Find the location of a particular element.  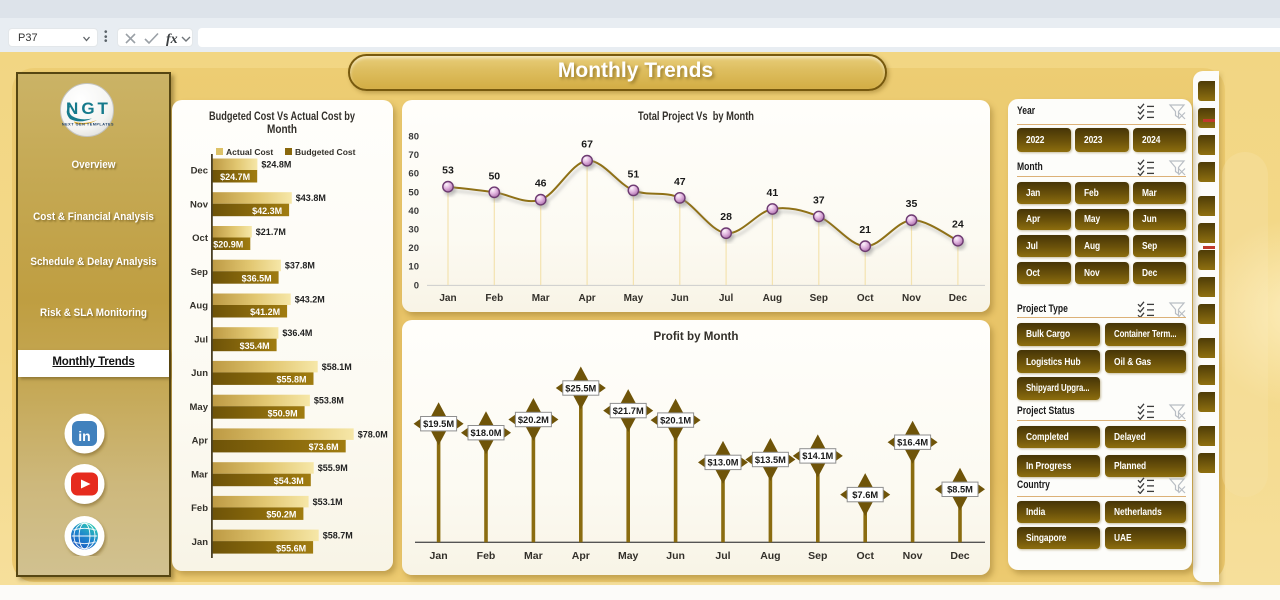

svg-text: 41 is located at coordinates (773, 193).